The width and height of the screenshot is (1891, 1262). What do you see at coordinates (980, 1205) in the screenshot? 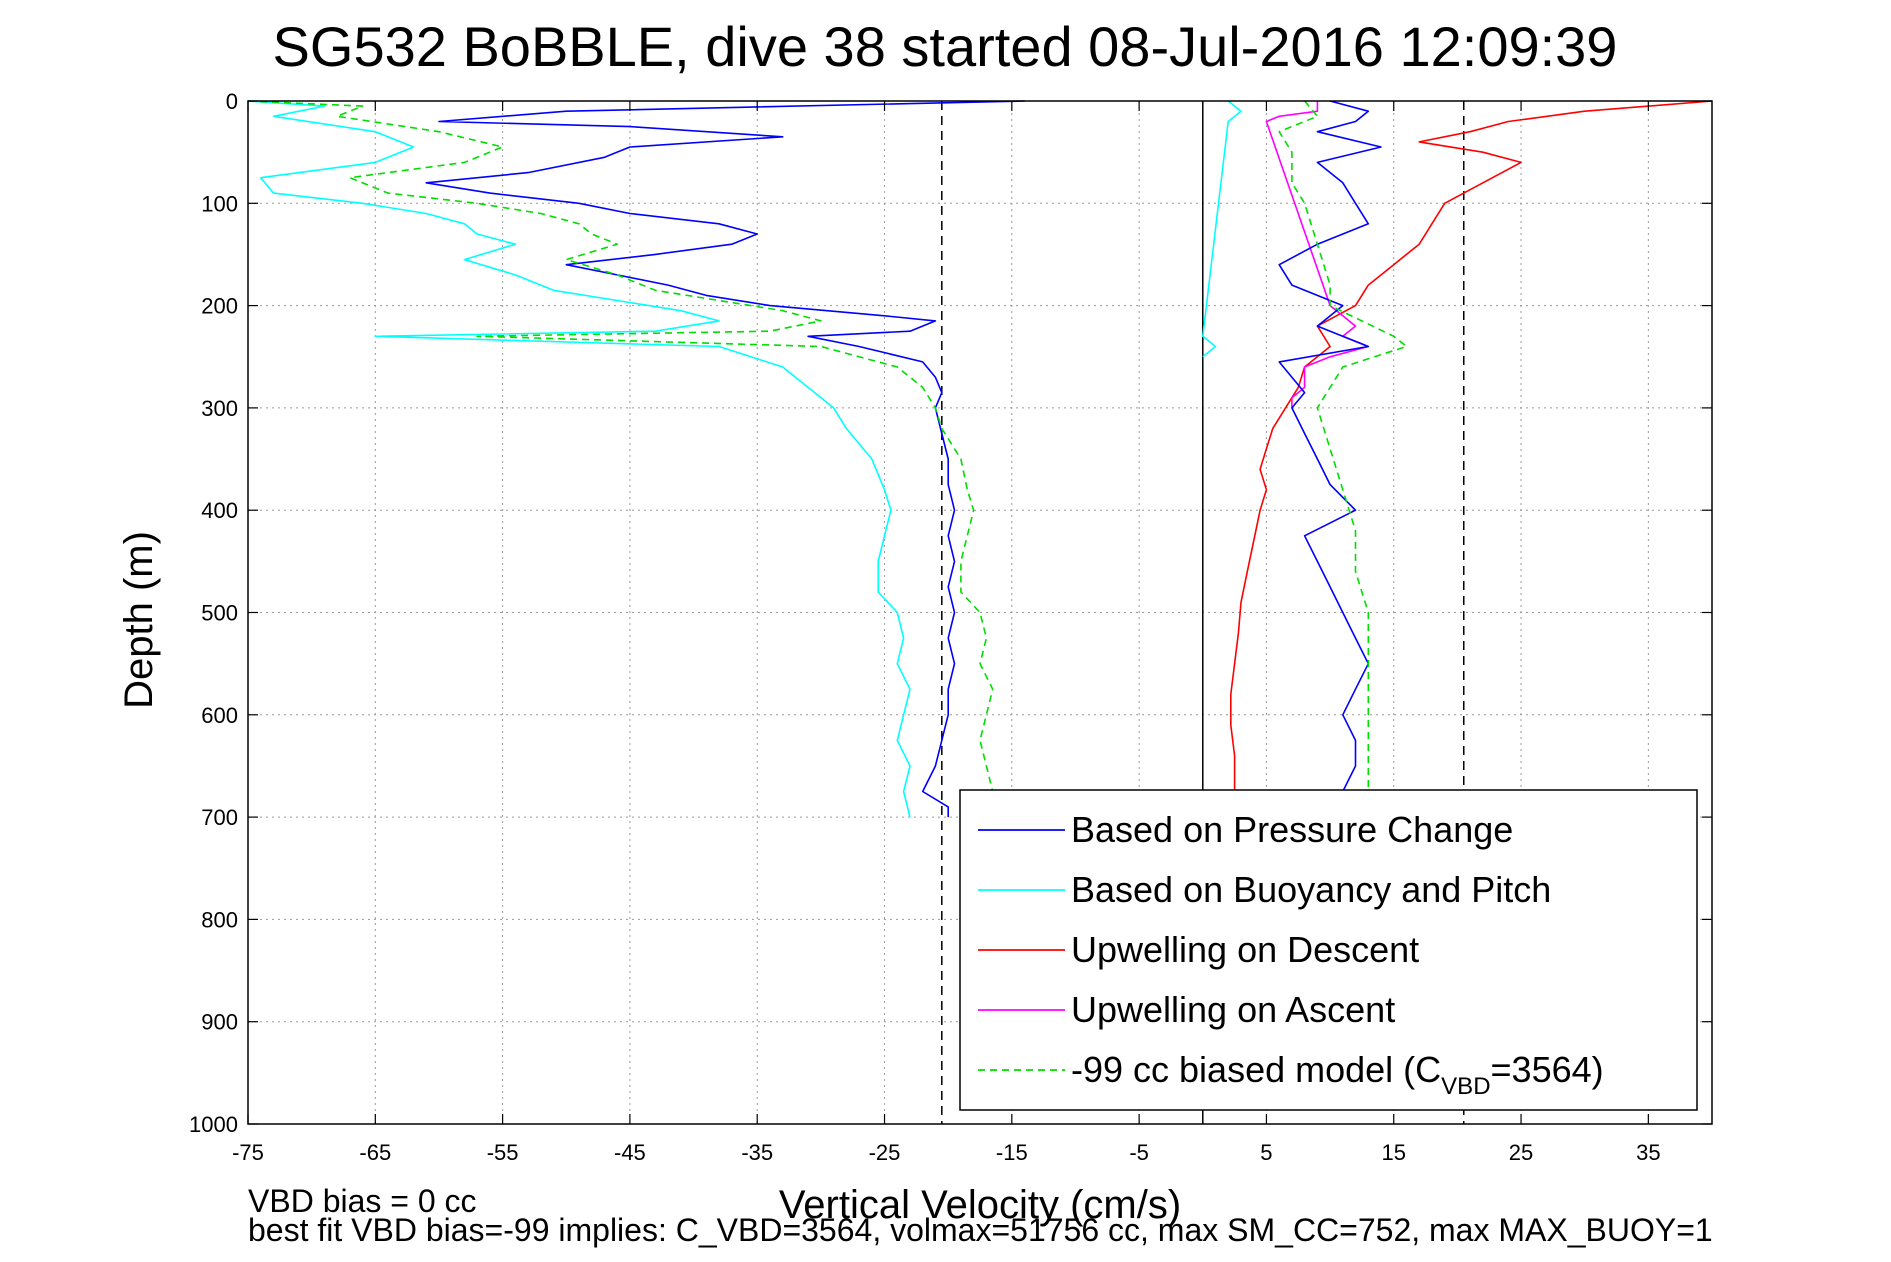
I see `x-axis-label: Vertical Velocity (cm/s)` at bounding box center [980, 1205].